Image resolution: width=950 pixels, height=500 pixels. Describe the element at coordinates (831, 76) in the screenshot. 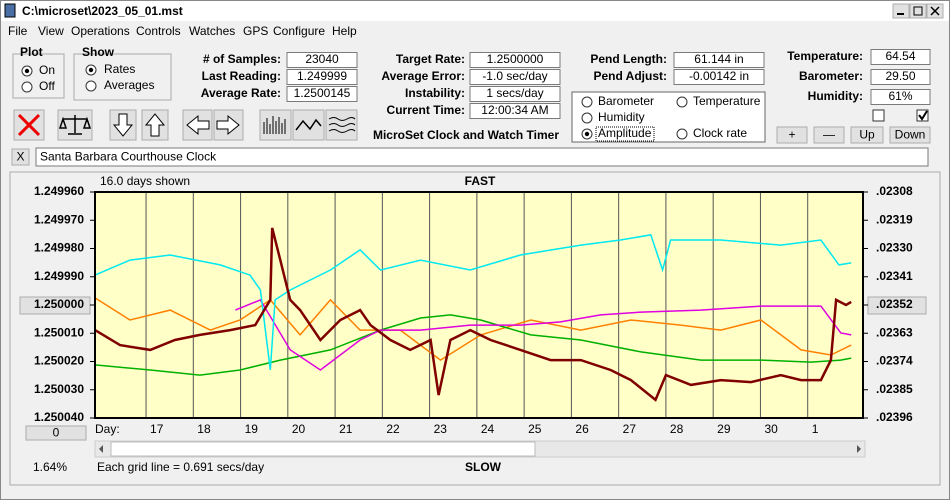

I see `readout-label: Barometer:` at that location.